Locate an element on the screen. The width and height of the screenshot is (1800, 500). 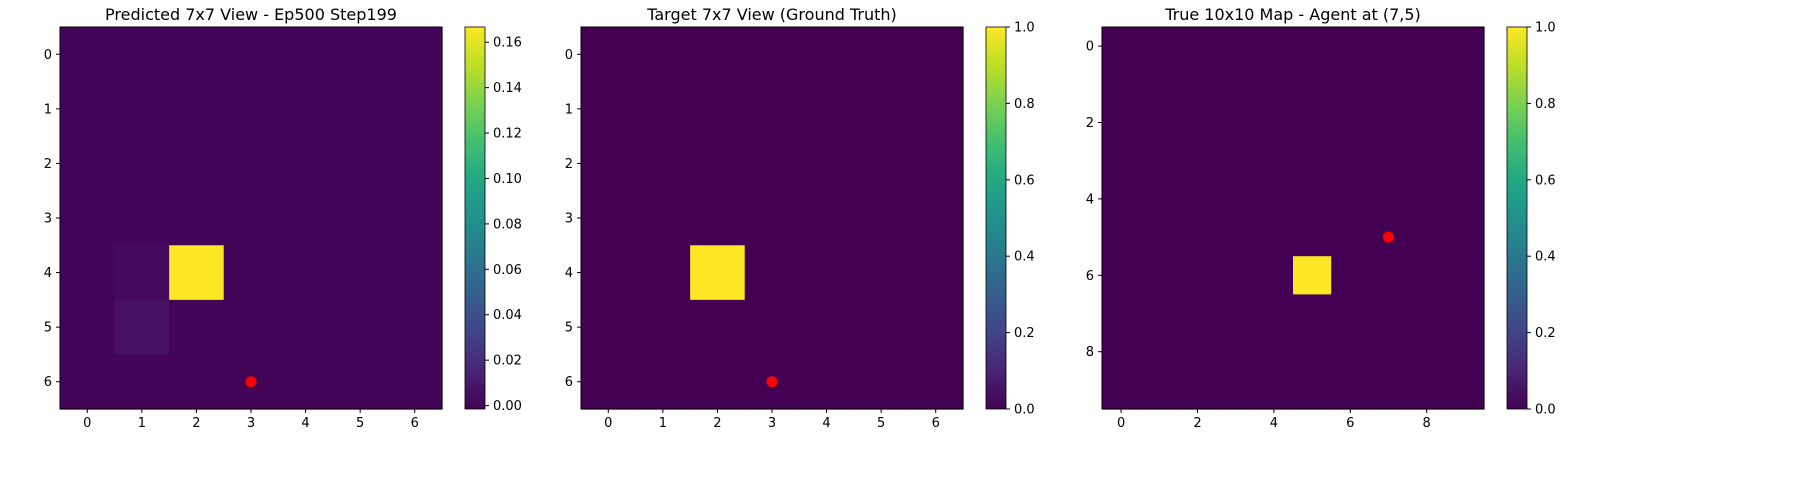
agent-marker is located at coordinates (1388, 237).